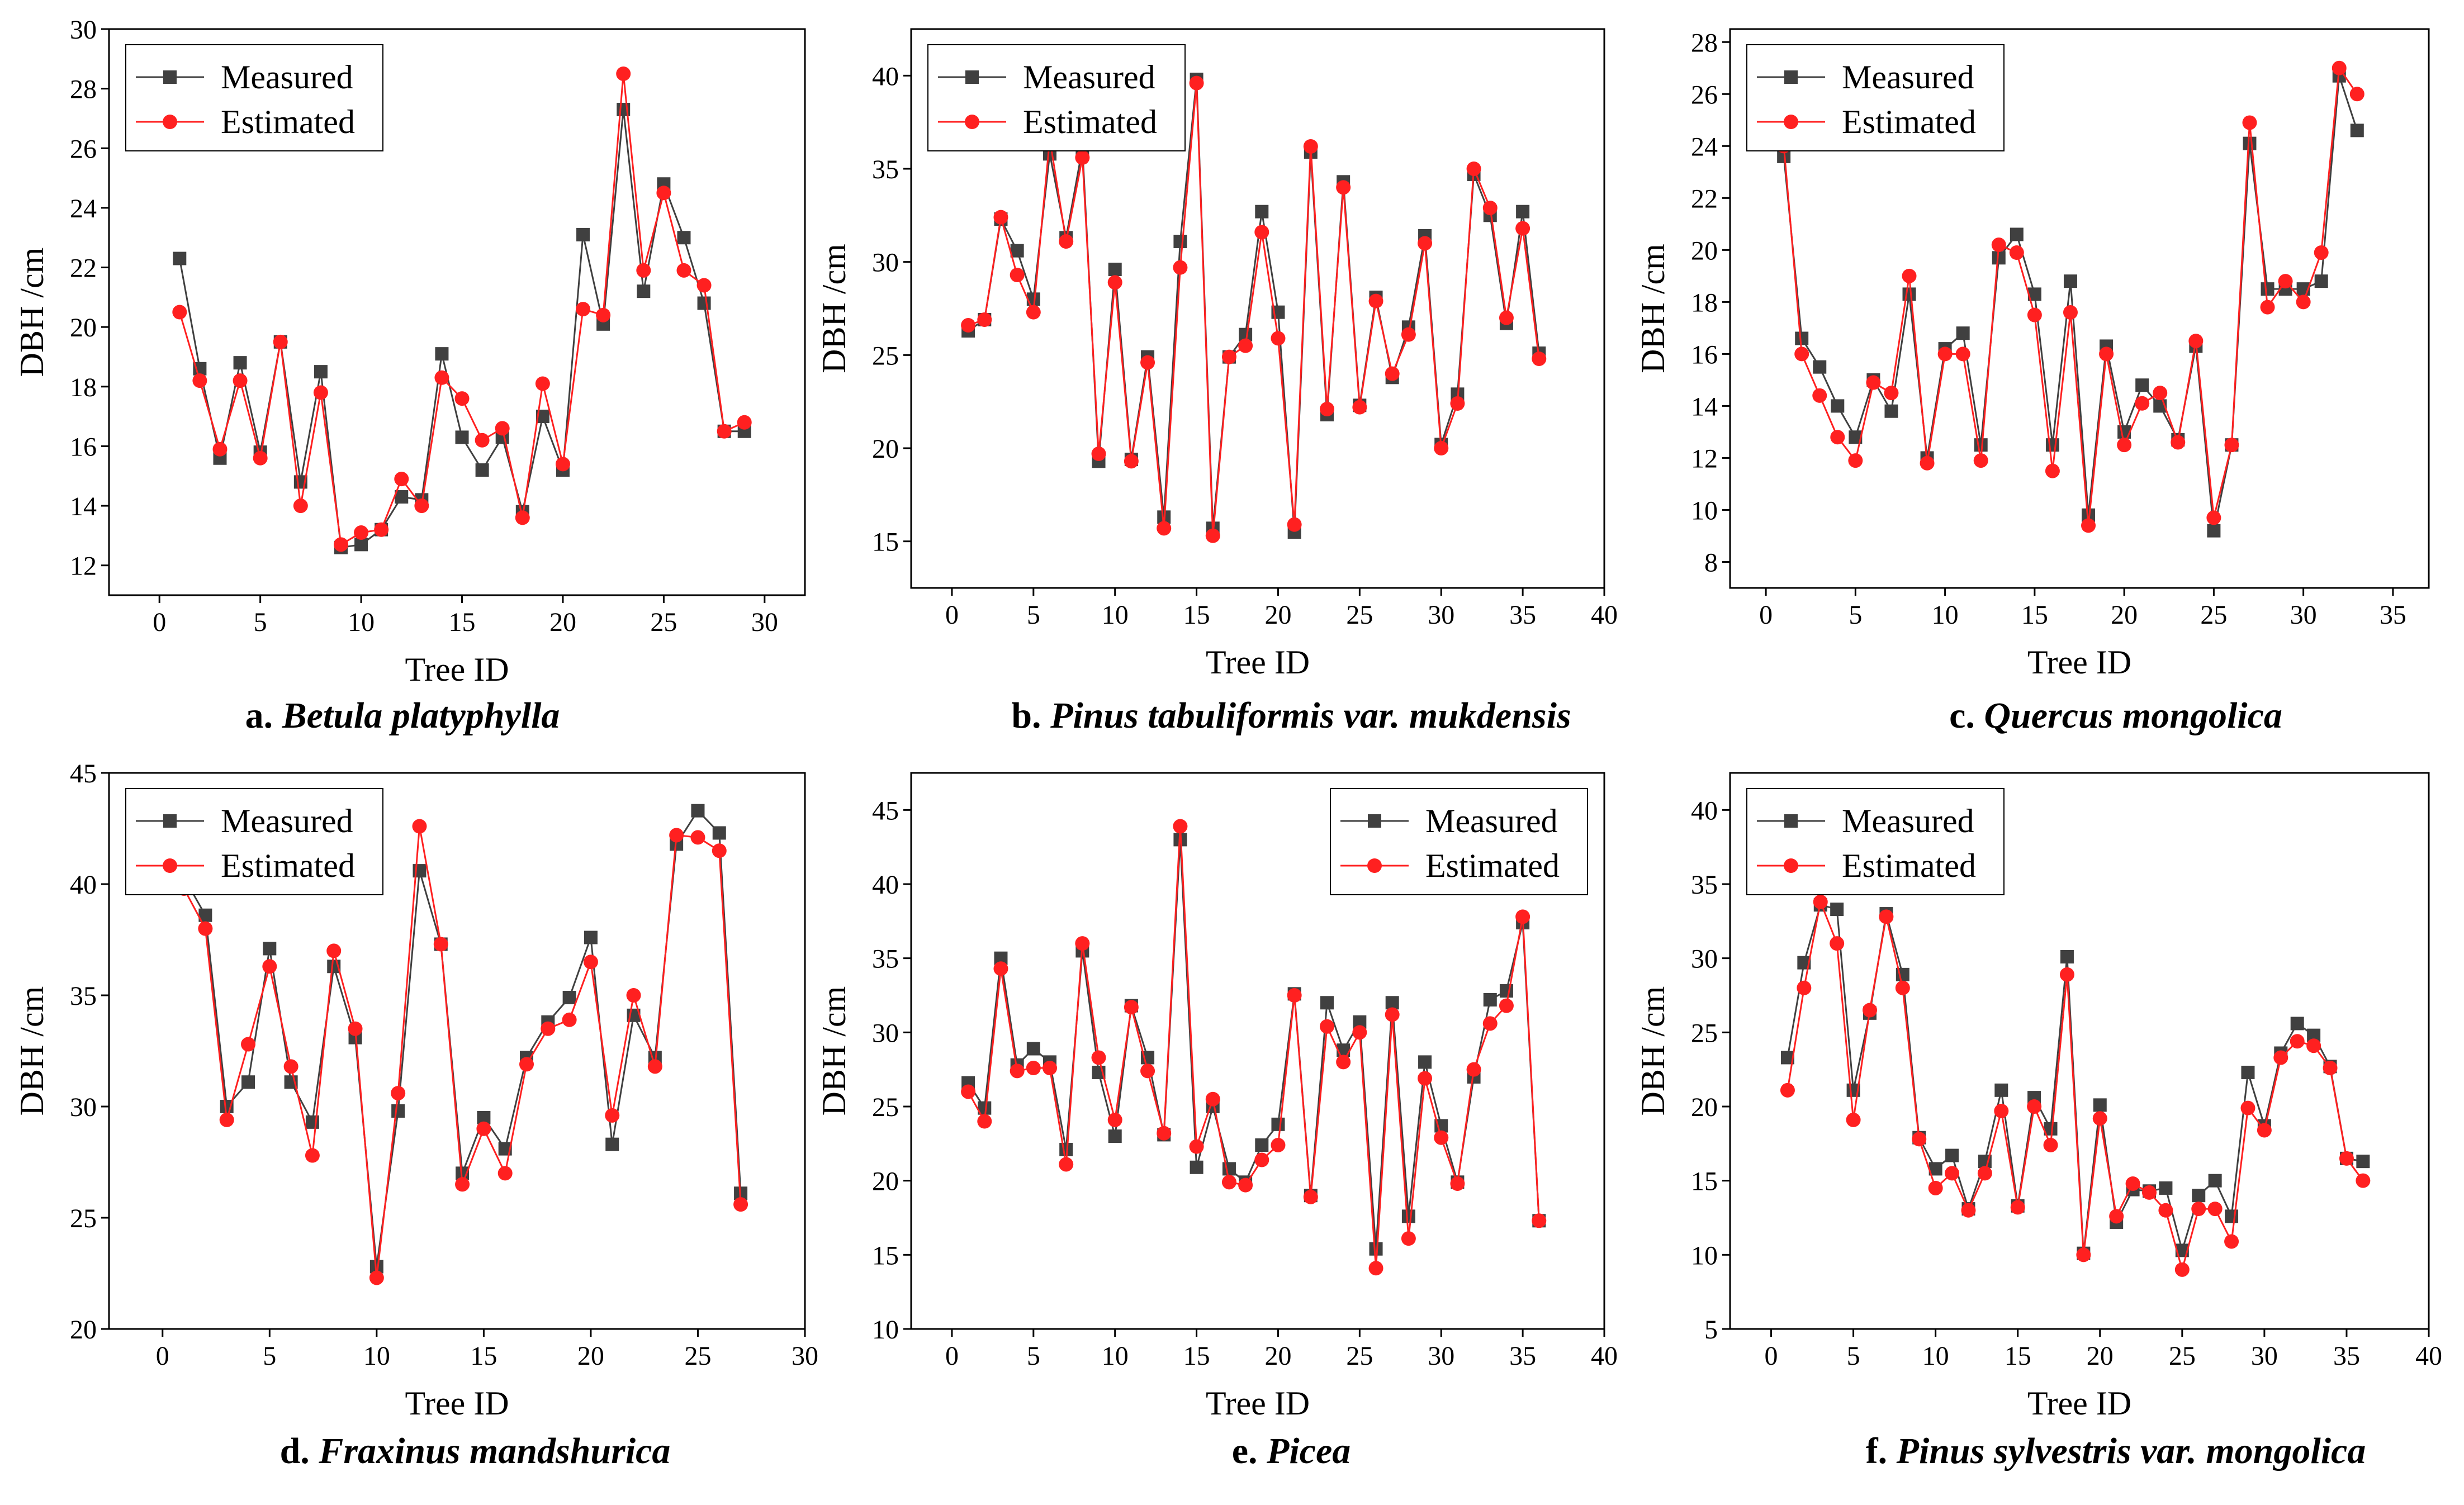  What do you see at coordinates (1374, 821) in the screenshot?
I see `legend-measured-marker` at bounding box center [1374, 821].